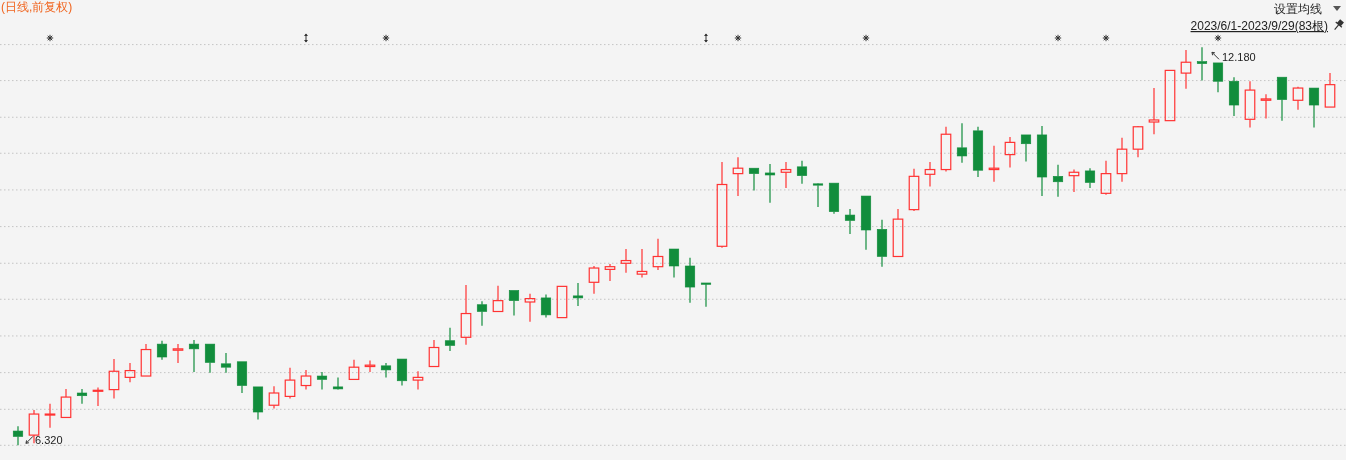 The height and width of the screenshot is (460, 1346). Describe the element at coordinates (1259, 26) in the screenshot. I see `chart-subtitle: 2023/6/1-2023/9/29(83根)` at that location.